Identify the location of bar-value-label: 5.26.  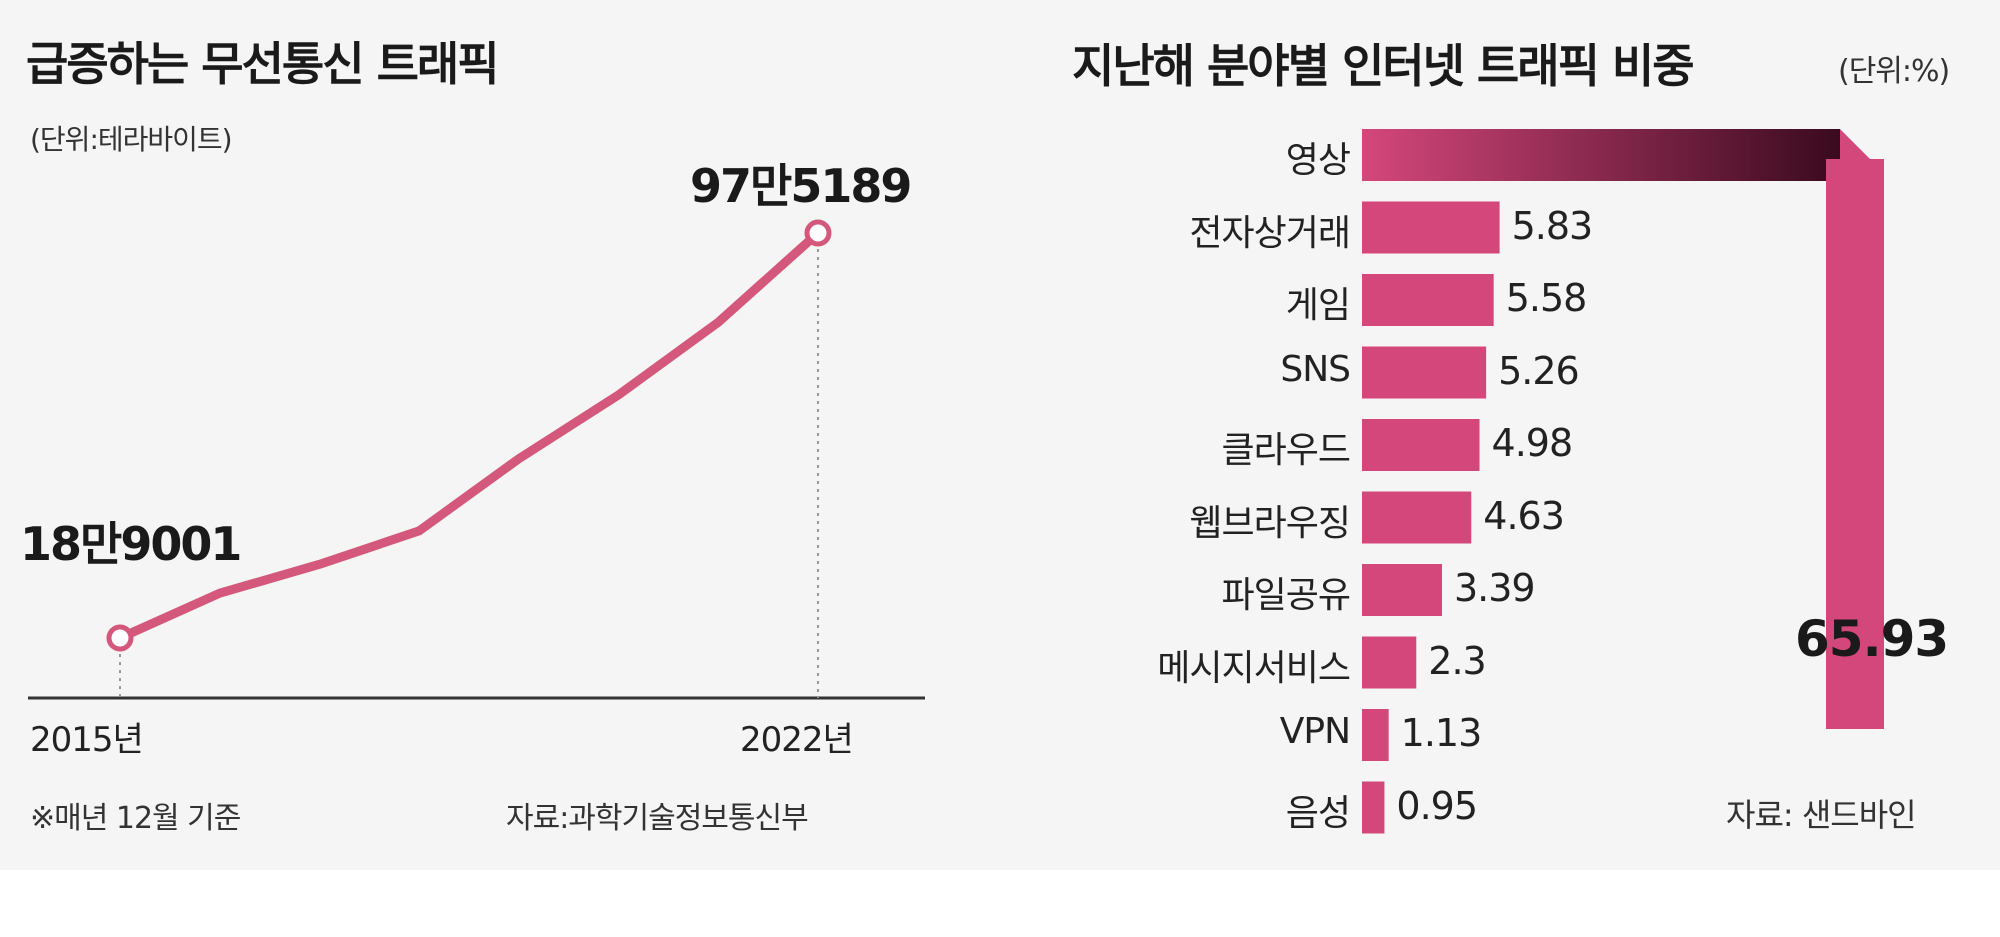
(1539, 370).